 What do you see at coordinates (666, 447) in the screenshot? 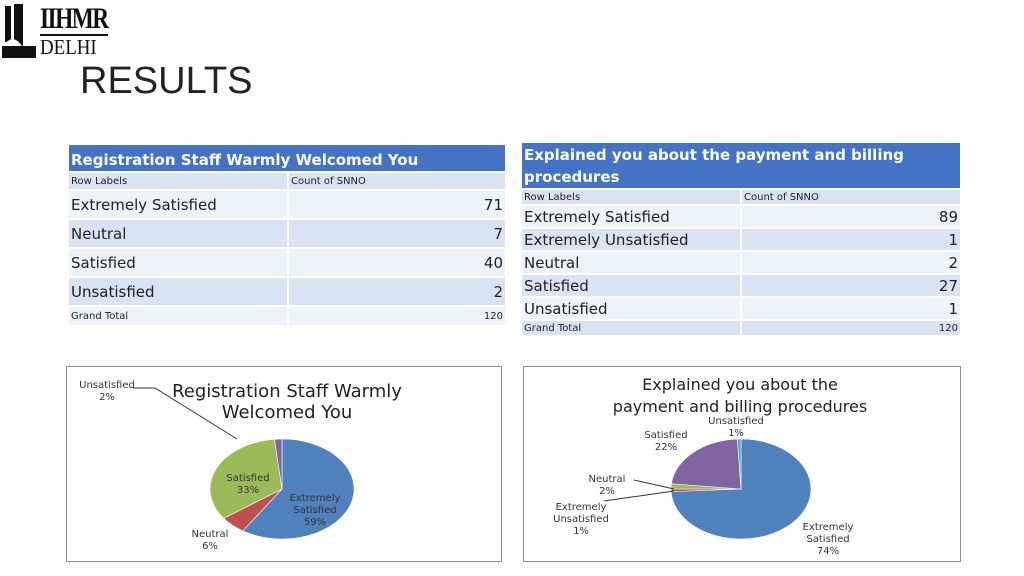
I see `slice-pct-satisfied: 22%` at bounding box center [666, 447].